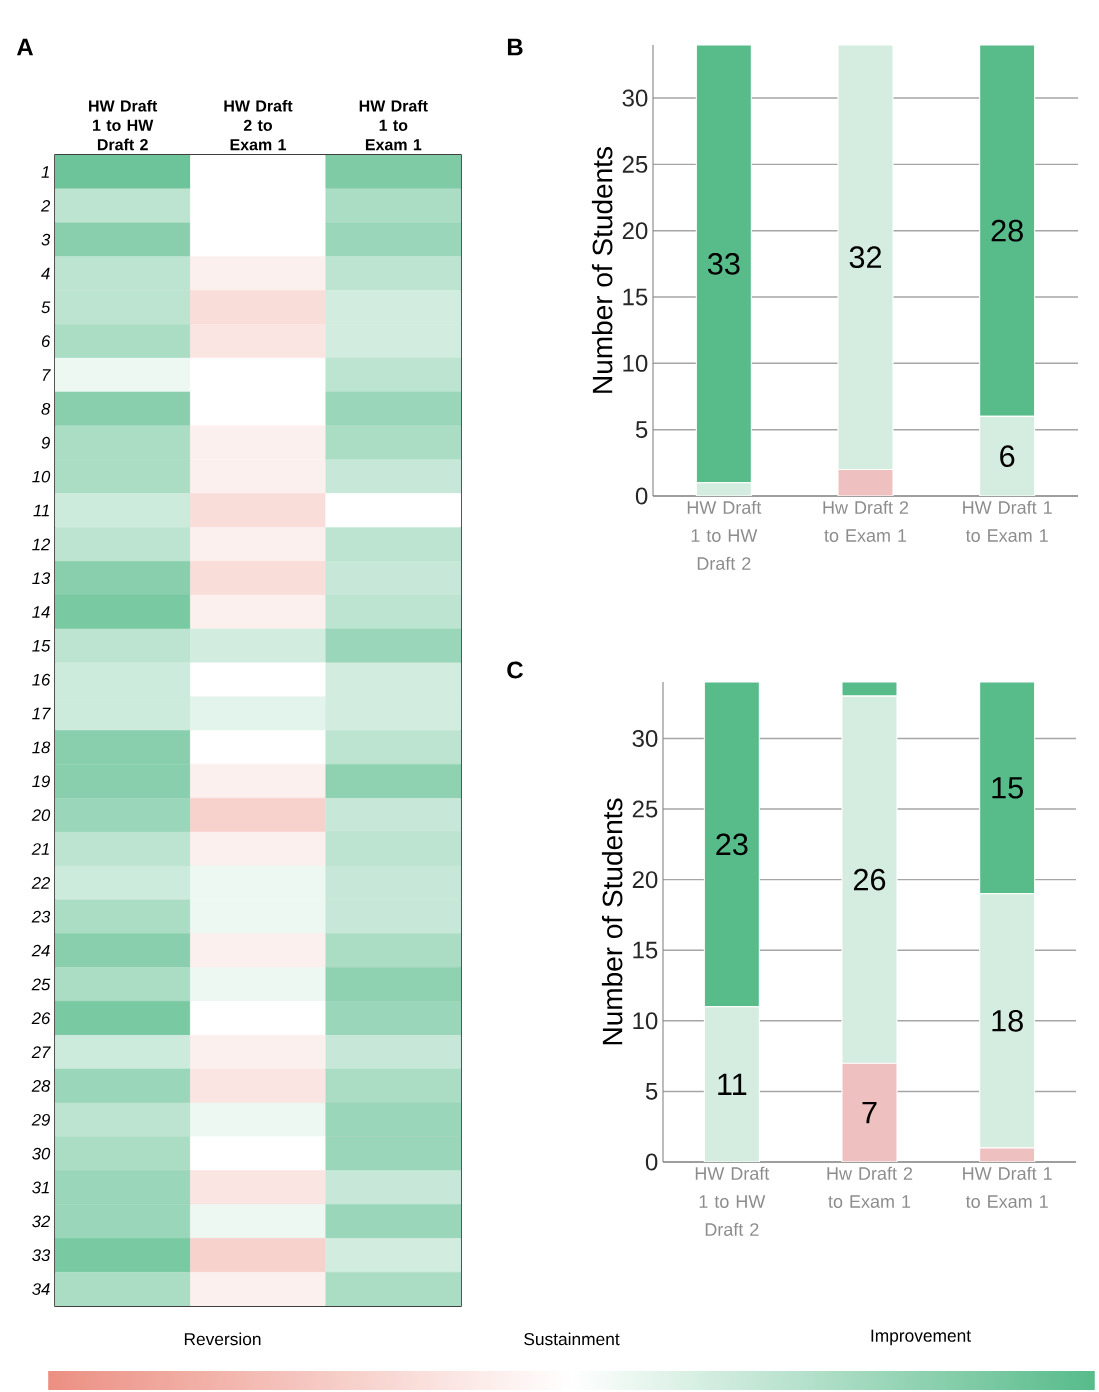  What do you see at coordinates (258, 125) in the screenshot?
I see `x-tick-label: HW Draft 2 to Exam 1` at bounding box center [258, 125].